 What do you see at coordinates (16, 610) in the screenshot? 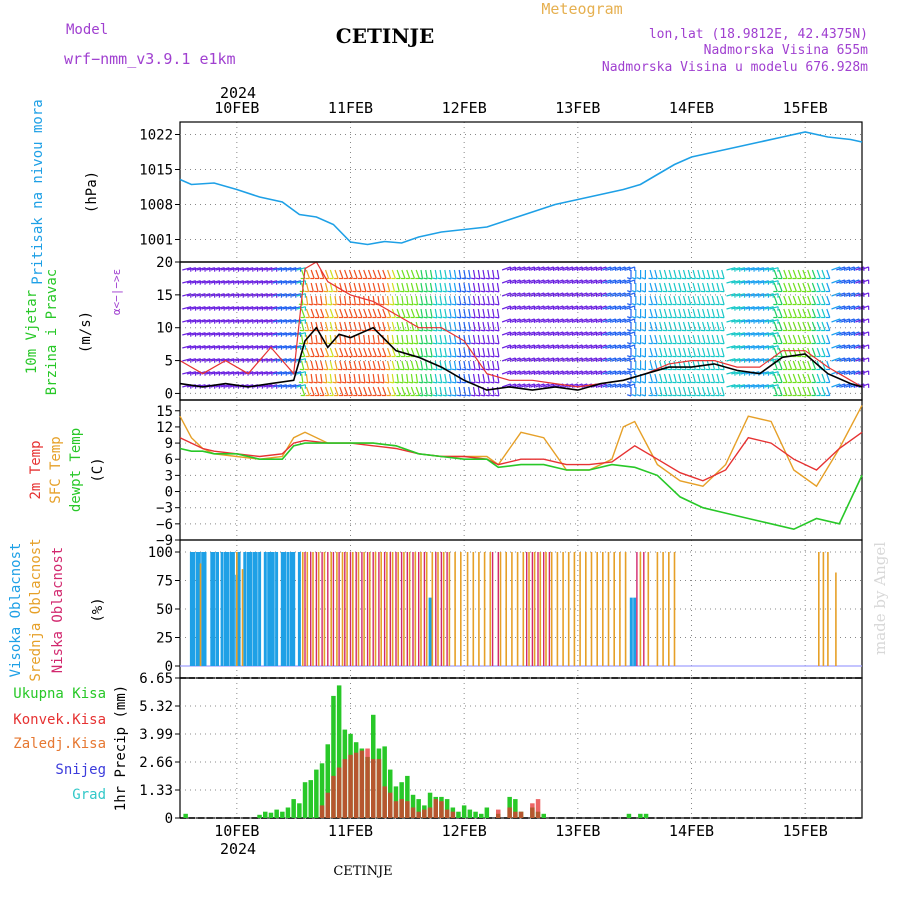
I see `cloud-ylabel-high: Visoka Oblacnost` at bounding box center [16, 610].